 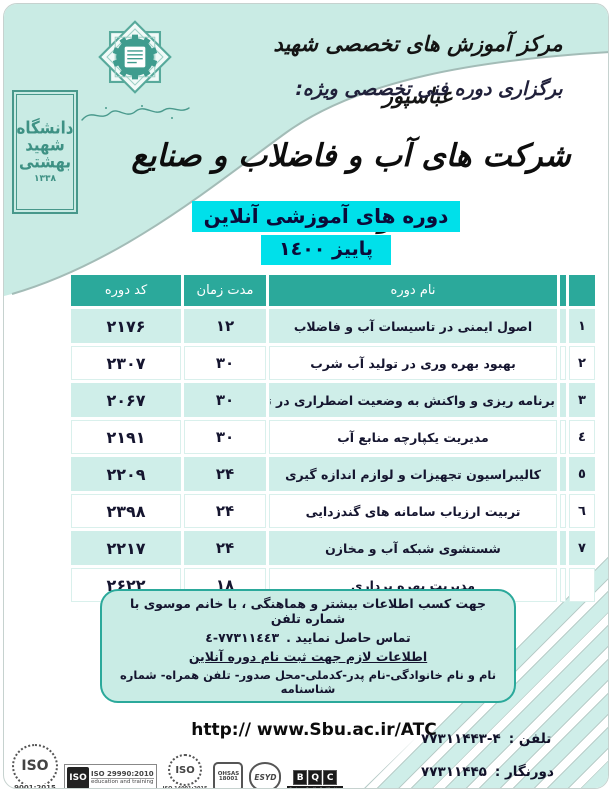 What do you see at coordinates (135, 57) in the screenshot?
I see `training-center-emblem-logo` at bounding box center [135, 57].